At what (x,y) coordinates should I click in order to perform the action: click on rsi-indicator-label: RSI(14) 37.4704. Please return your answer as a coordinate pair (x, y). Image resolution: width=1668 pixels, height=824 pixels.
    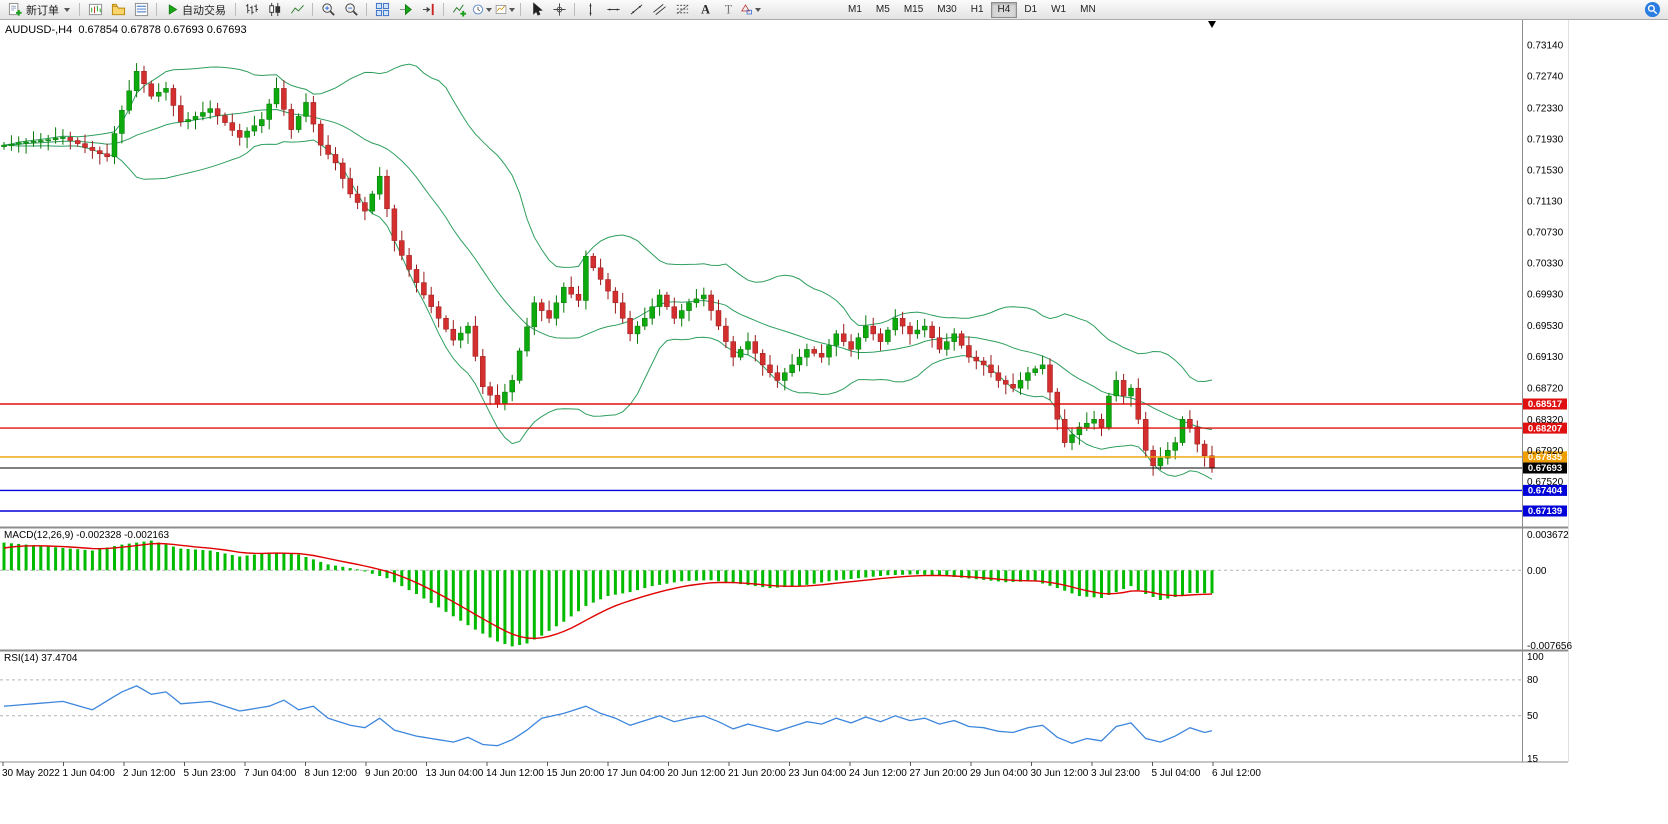
    Looking at the image, I should click on (41, 658).